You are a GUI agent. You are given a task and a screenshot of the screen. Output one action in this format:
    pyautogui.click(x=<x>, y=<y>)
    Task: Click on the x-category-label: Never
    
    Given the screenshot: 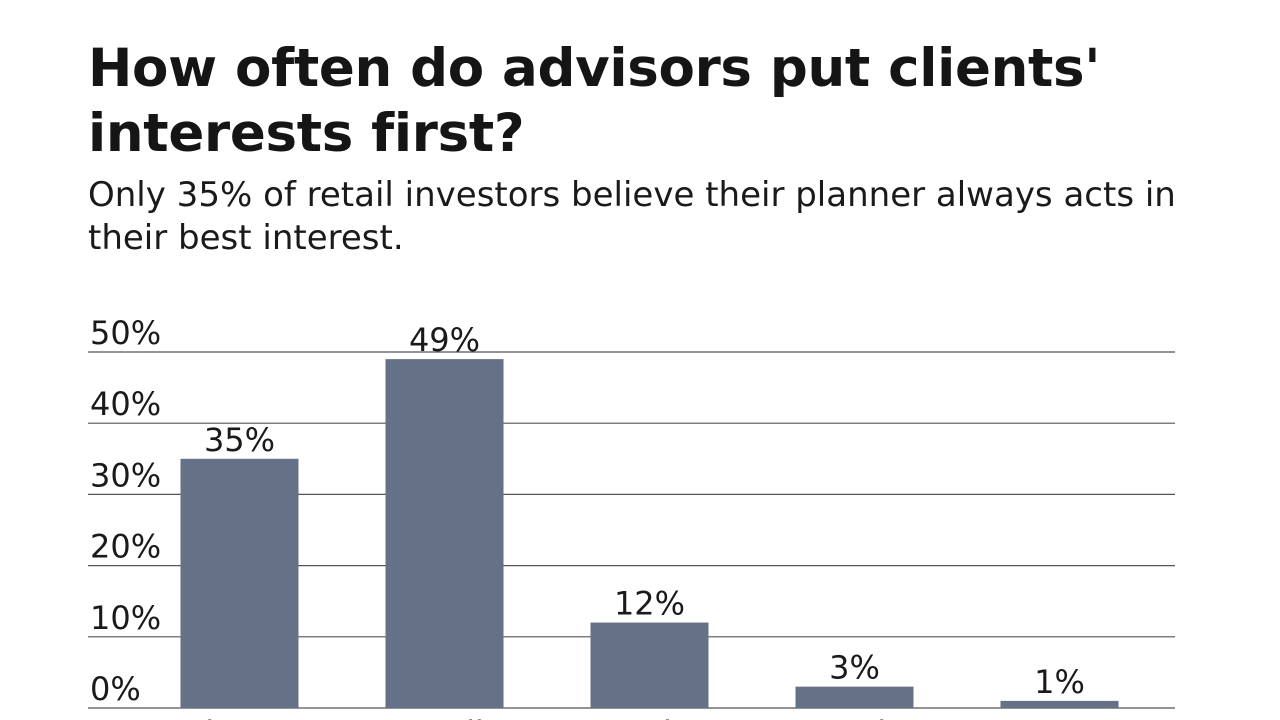 What is the action you would take?
    pyautogui.click(x=1060, y=717)
    